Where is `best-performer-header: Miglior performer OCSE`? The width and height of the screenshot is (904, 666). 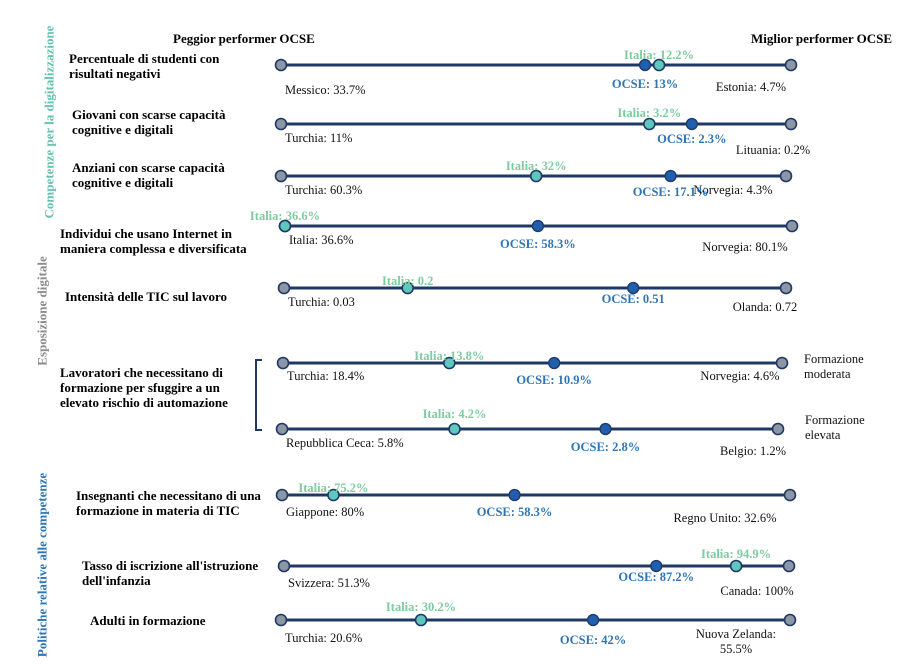
best-performer-header: Miglior performer OCSE is located at coordinates (822, 38).